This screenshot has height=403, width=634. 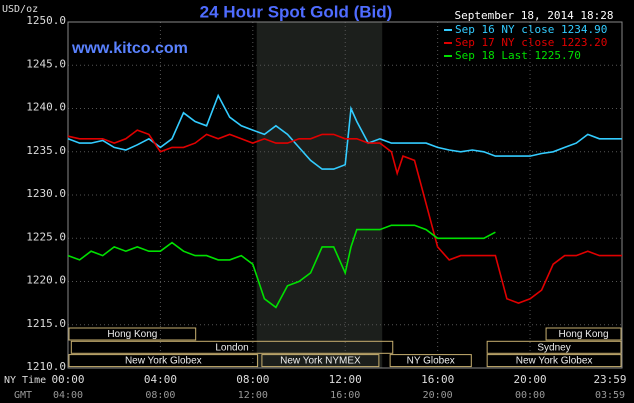 I want to click on x-tick-label: 12:00, so click(x=345, y=379).